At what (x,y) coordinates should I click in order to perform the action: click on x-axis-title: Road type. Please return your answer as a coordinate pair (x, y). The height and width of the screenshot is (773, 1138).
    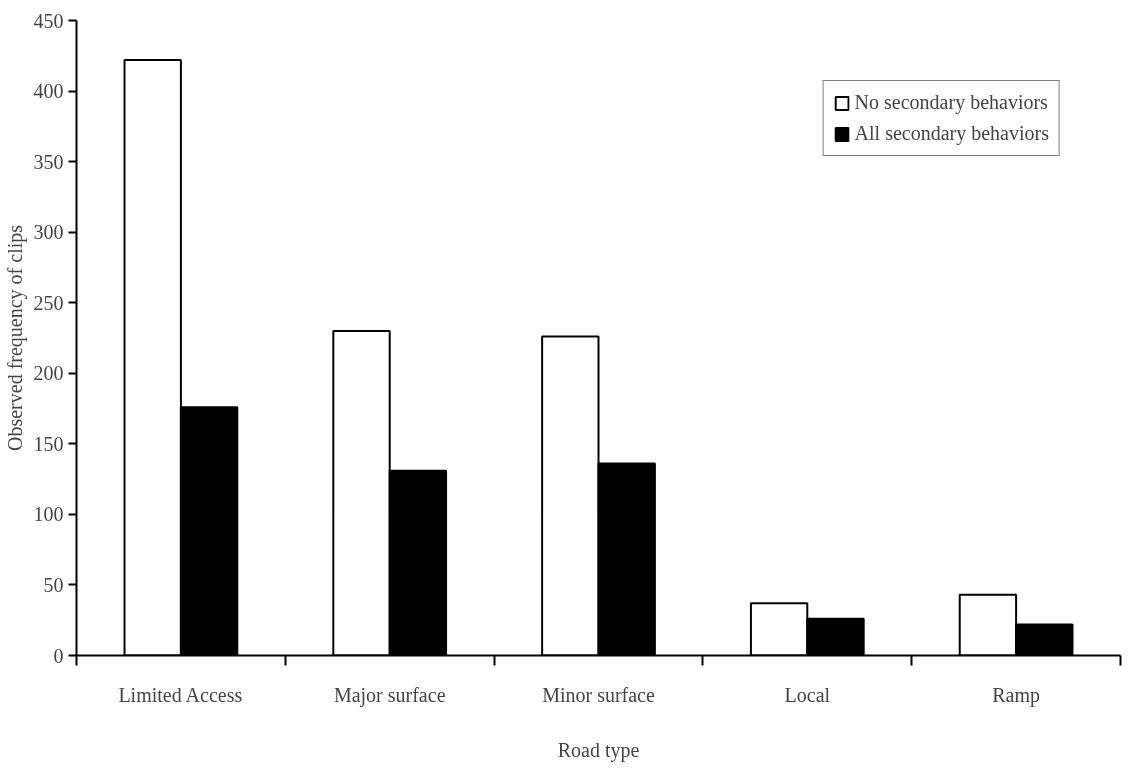
    Looking at the image, I should click on (598, 750).